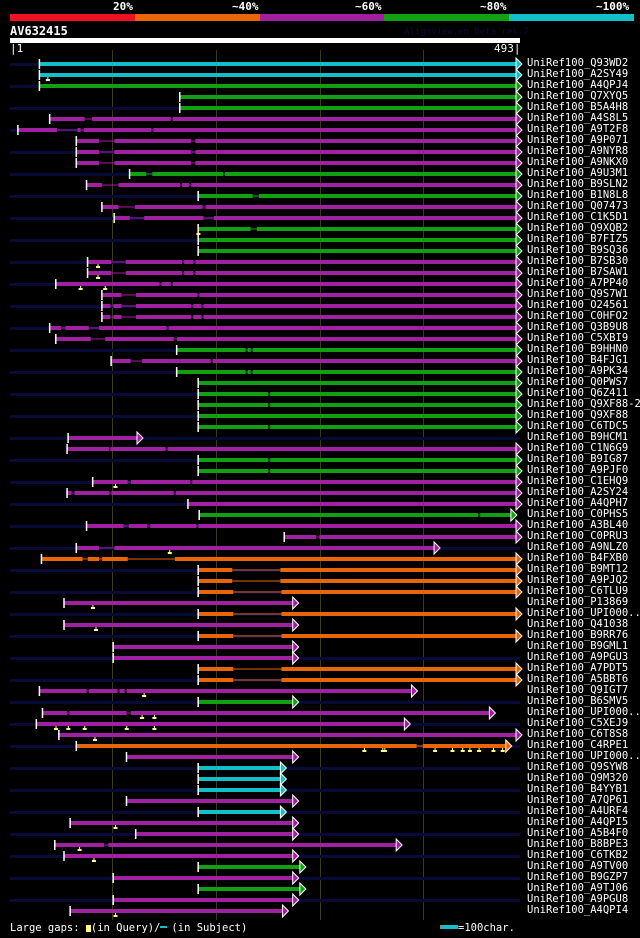  What do you see at coordinates (578, 206) in the screenshot?
I see `hit-label: UniRef100_Q07473` at bounding box center [578, 206].